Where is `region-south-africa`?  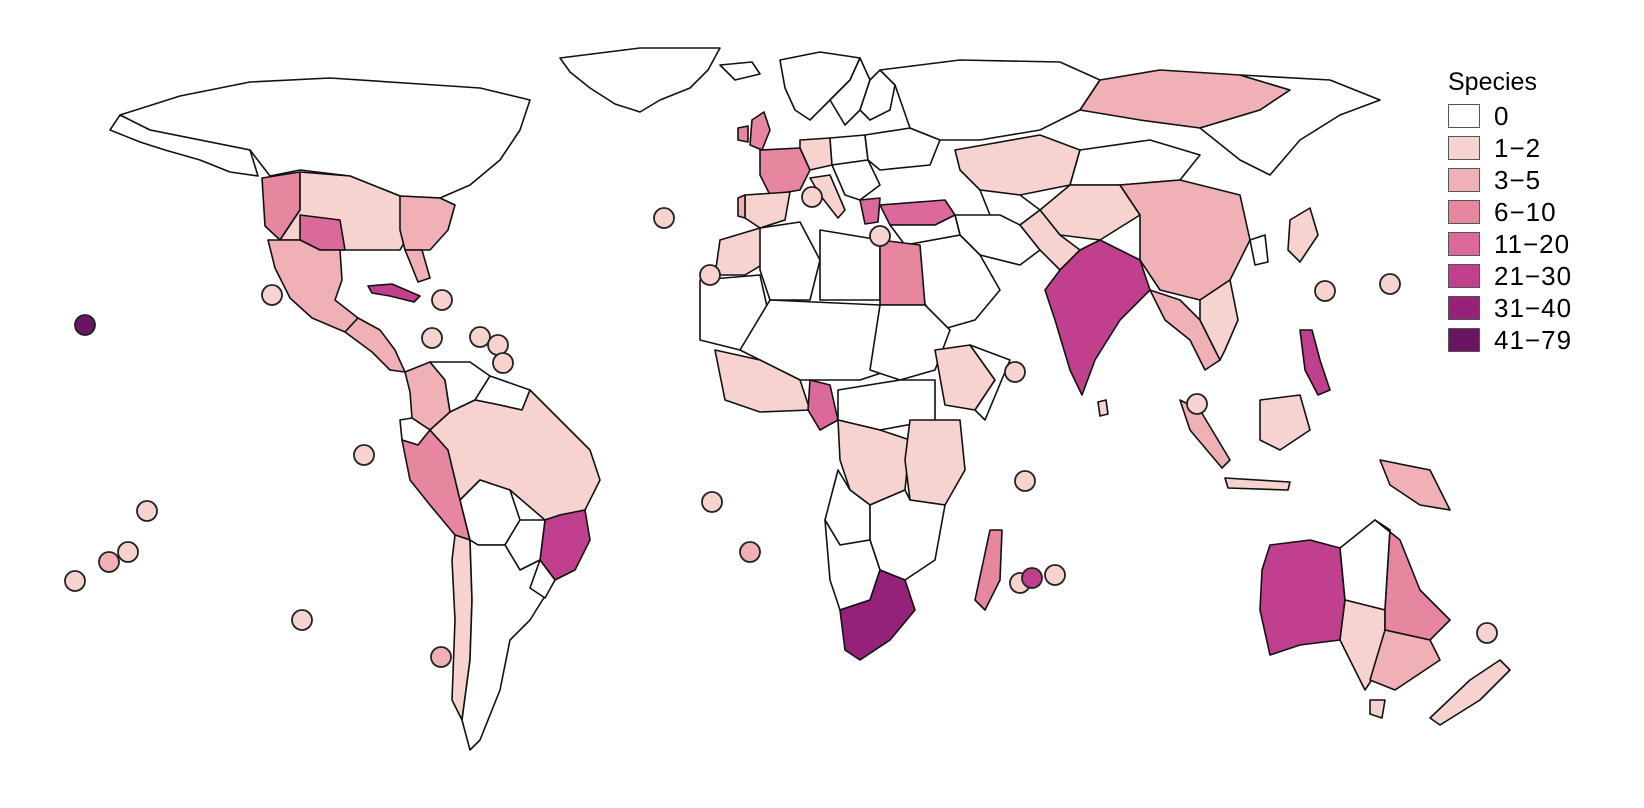 region-south-africa is located at coordinates (877, 615).